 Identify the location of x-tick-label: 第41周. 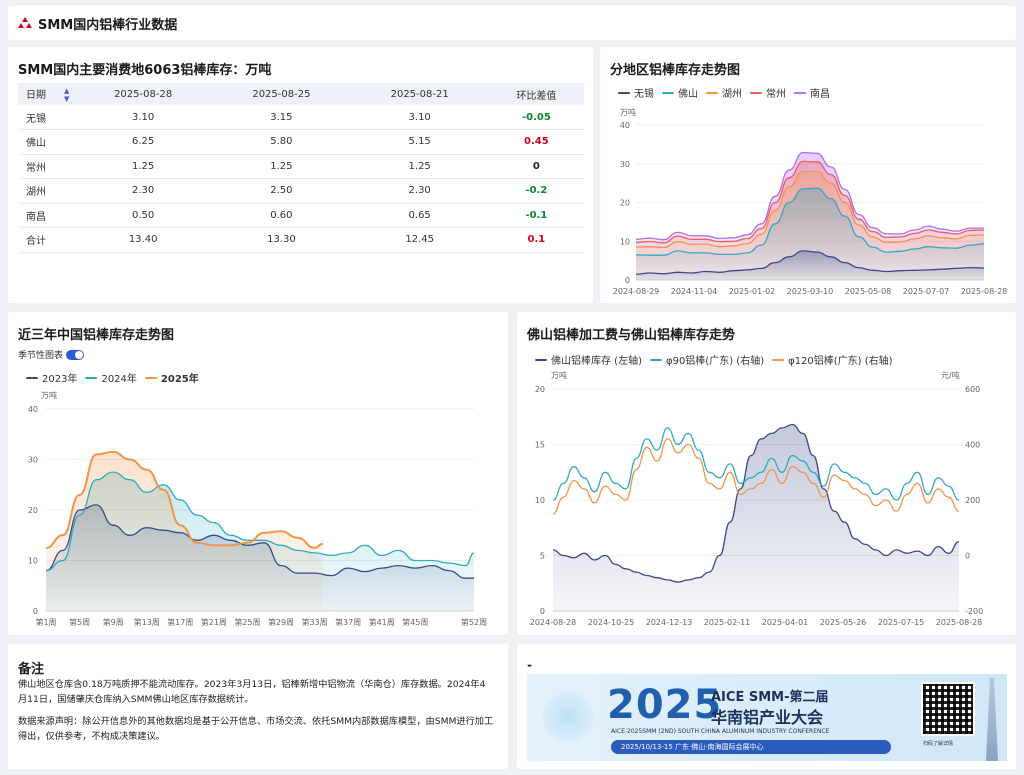
(382, 622).